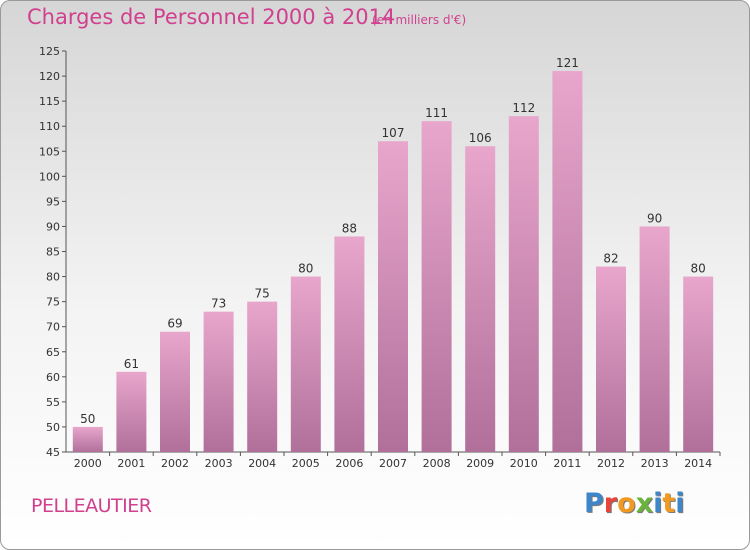 The height and width of the screenshot is (550, 750). Describe the element at coordinates (49, 76) in the screenshot. I see `y-tick-label: 120` at that location.